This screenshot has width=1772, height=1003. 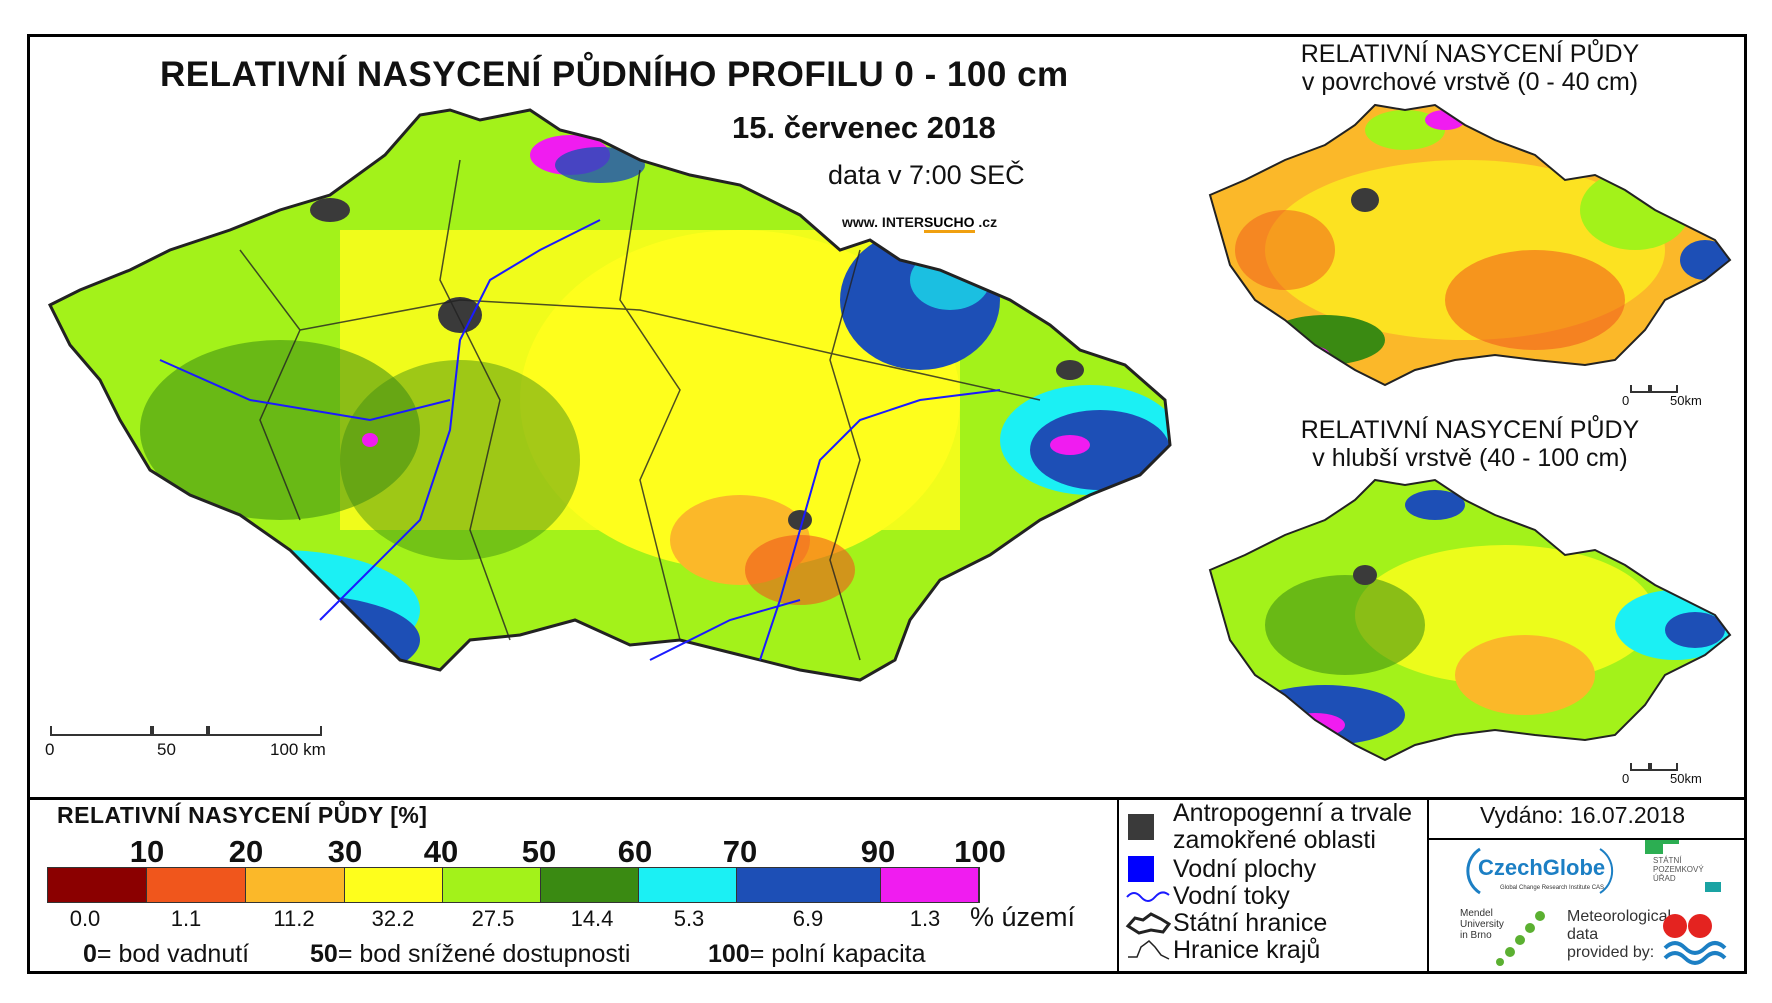 What do you see at coordinates (980, 851) in the screenshot?
I see `threshold-100: 100` at bounding box center [980, 851].